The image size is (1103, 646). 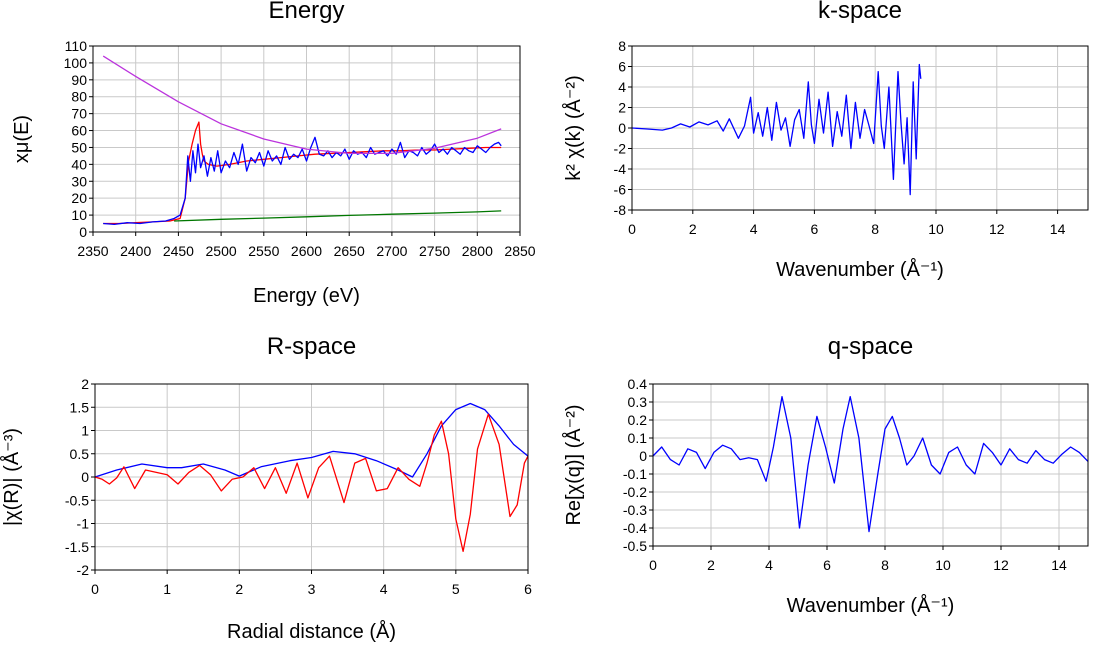 I want to click on y-tick-label: 30, so click(x=79, y=181).